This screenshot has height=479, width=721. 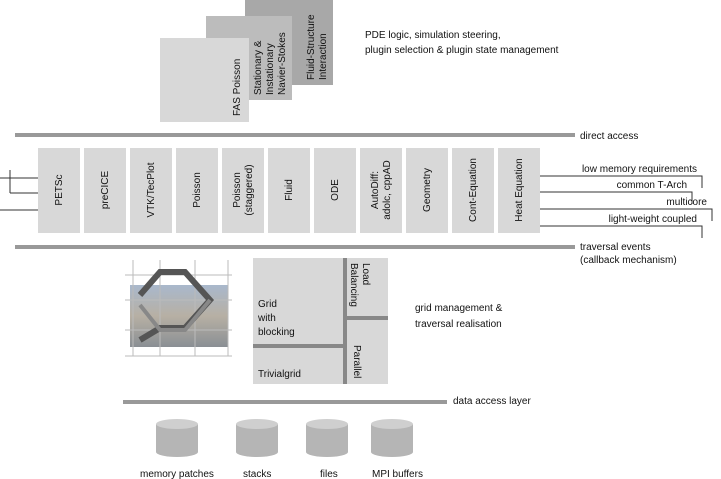 I want to click on grid-label: blocking, so click(x=276, y=332).